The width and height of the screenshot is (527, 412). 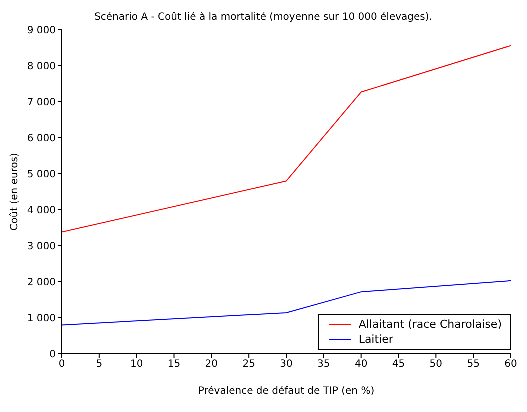 What do you see at coordinates (41, 319) in the screenshot?
I see `y-tick-label: 1 000` at bounding box center [41, 319].